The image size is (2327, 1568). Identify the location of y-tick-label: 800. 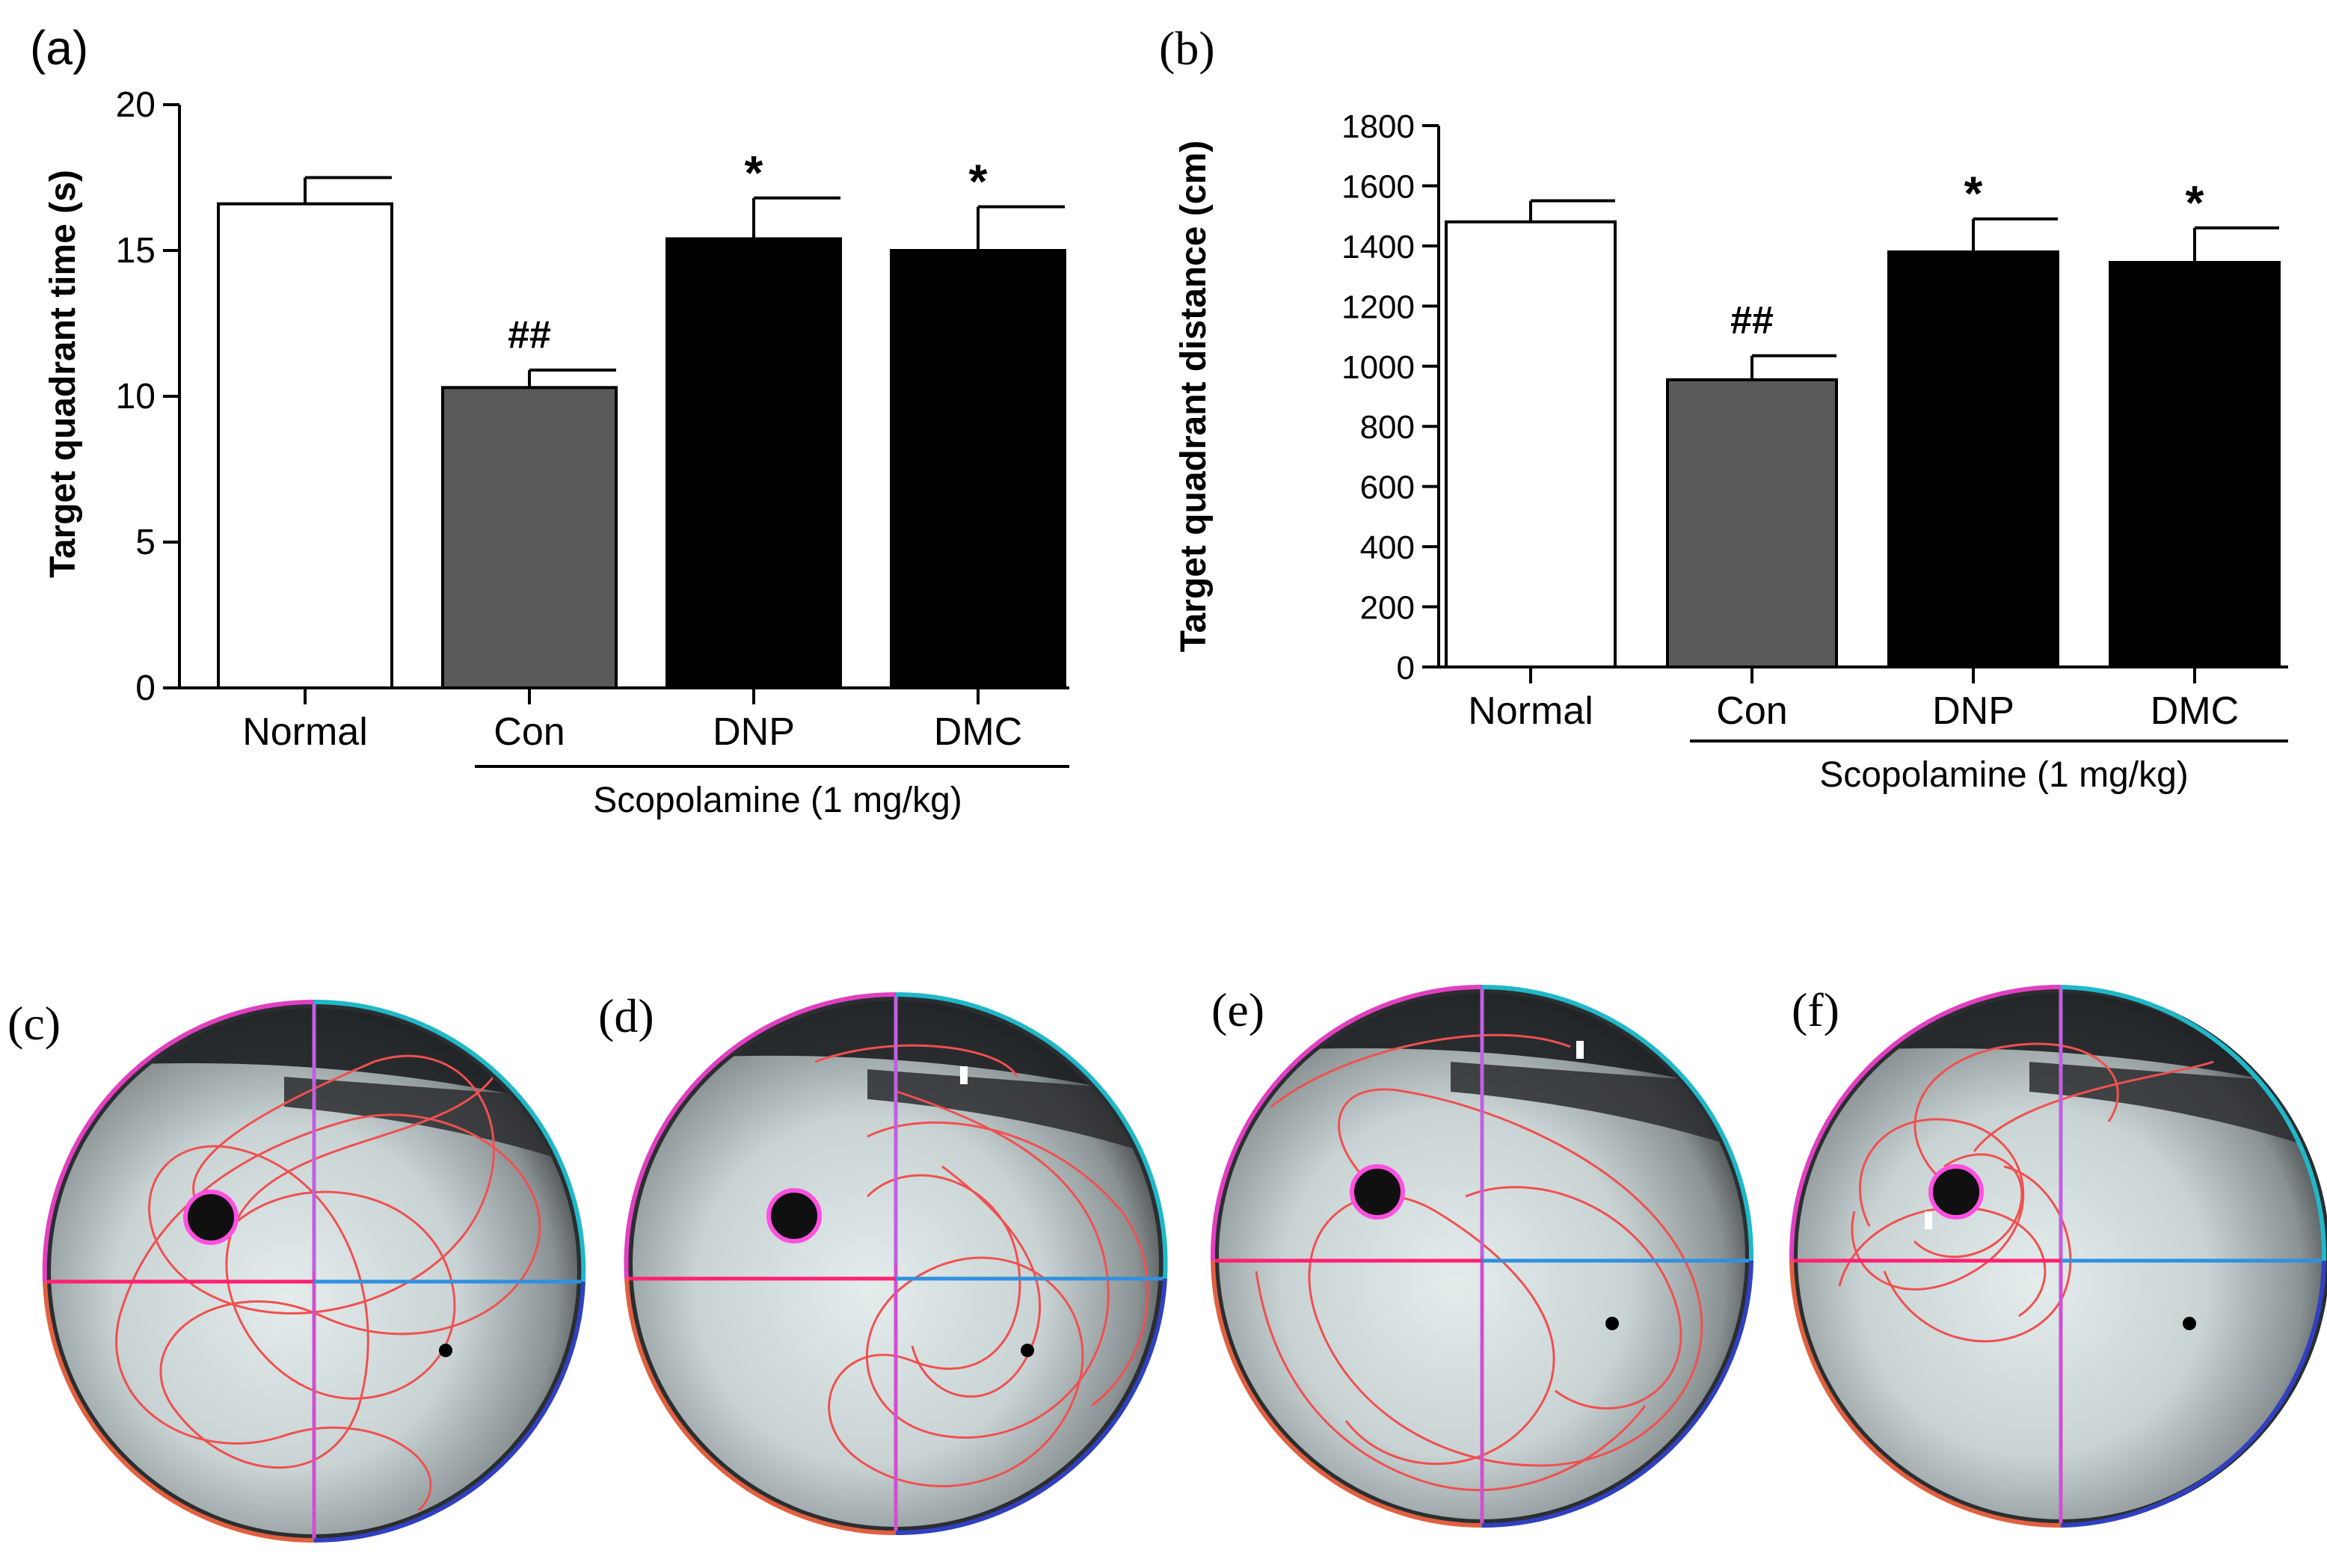
(1388, 427).